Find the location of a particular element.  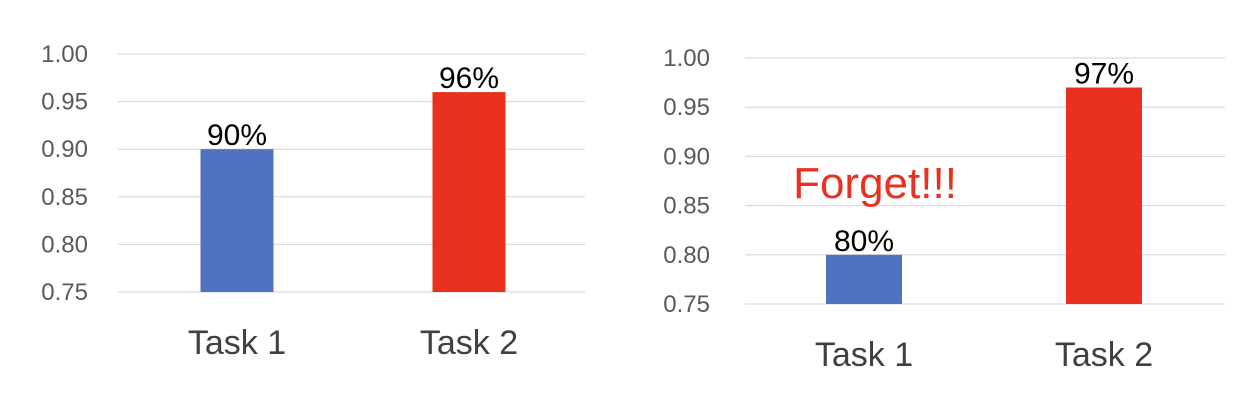

forget-annotation: Forget!!! is located at coordinates (875, 183).